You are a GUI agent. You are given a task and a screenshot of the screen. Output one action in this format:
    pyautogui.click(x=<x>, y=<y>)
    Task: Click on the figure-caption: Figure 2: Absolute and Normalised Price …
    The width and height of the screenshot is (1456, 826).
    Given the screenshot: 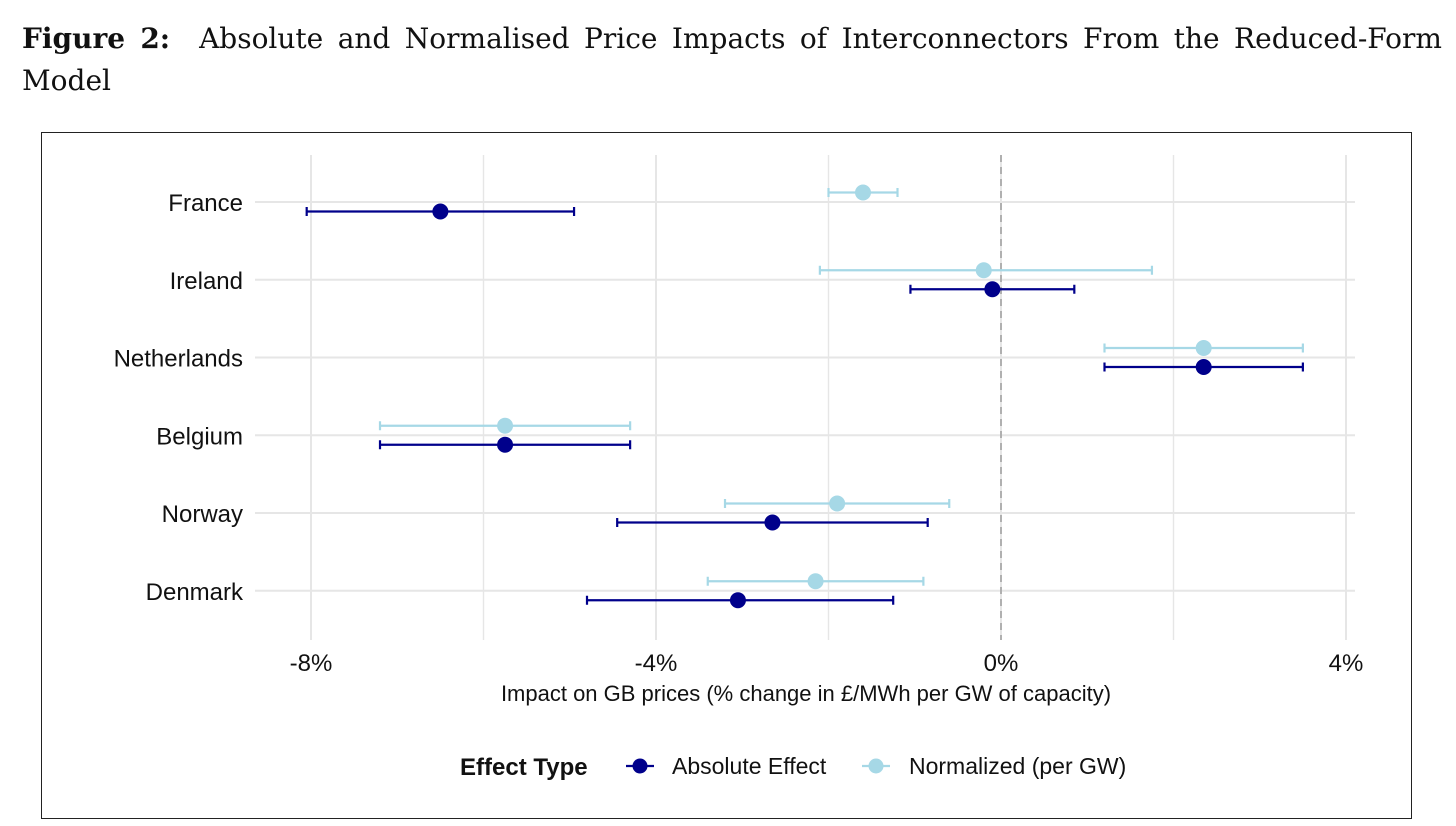 What is the action you would take?
    pyautogui.click(x=732, y=60)
    